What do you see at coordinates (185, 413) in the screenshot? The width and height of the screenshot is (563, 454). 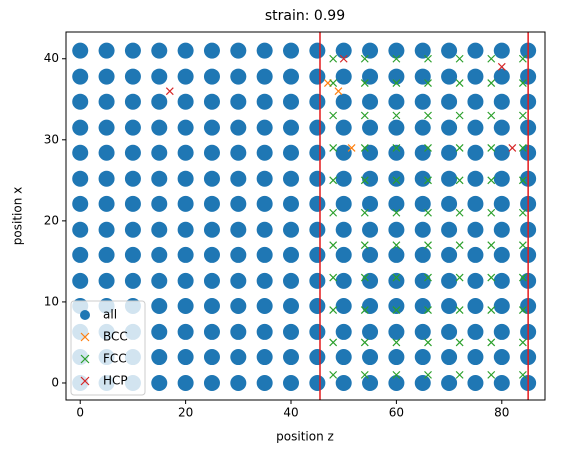 I see `x-tick-label: 20` at bounding box center [185, 413].